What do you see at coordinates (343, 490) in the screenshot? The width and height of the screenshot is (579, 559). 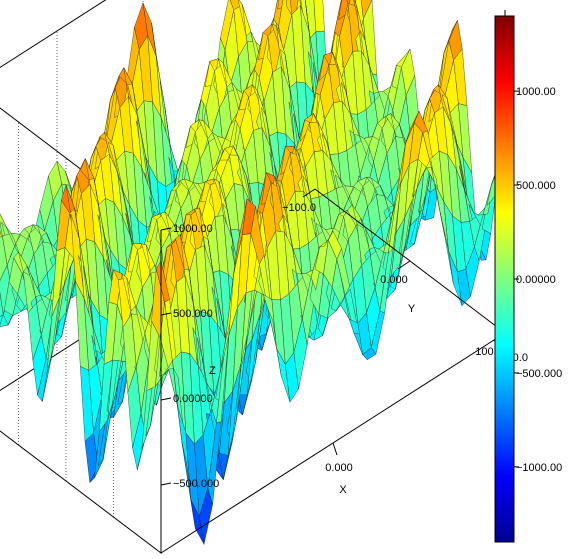 I see `x-axis-title: X` at bounding box center [343, 490].